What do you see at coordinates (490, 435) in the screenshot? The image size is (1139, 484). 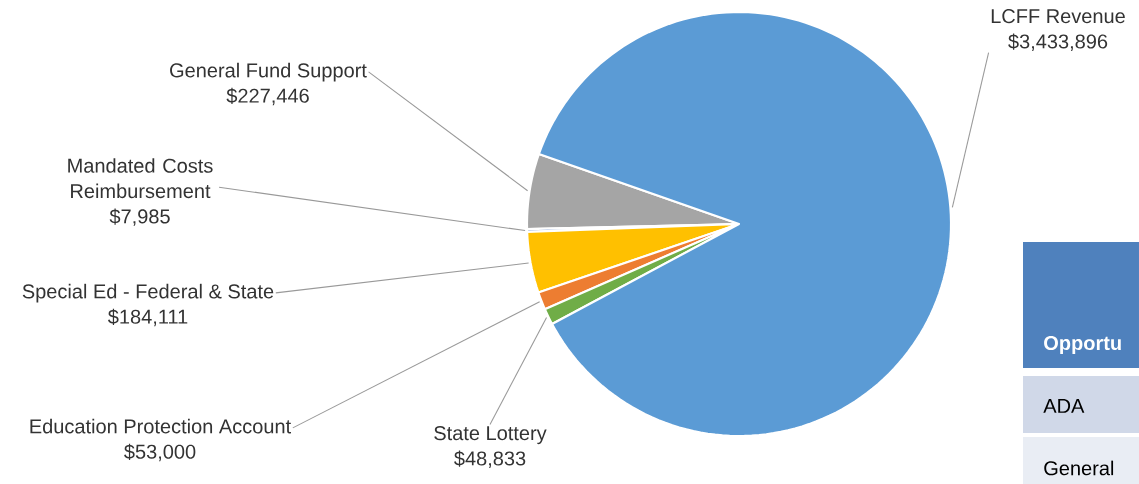 I see `slice-label: State Lottery` at bounding box center [490, 435].